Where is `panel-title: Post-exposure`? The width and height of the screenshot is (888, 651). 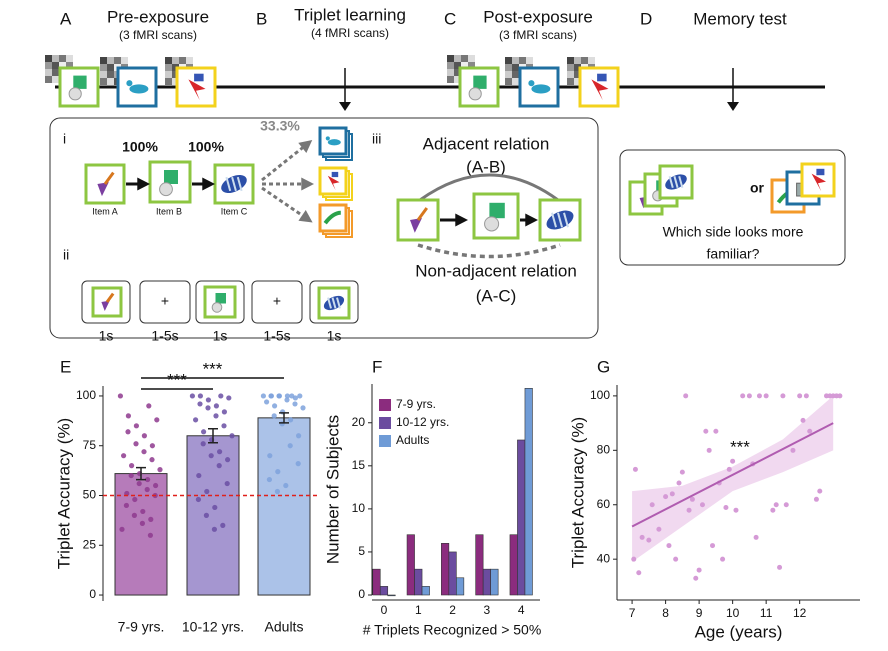
panel-title: Post-exposure is located at coordinates (538, 16).